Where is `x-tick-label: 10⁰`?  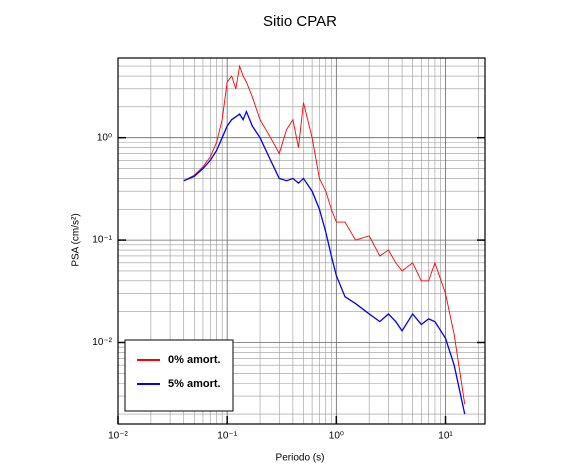
x-tick-label: 10⁰ is located at coordinates (336, 436).